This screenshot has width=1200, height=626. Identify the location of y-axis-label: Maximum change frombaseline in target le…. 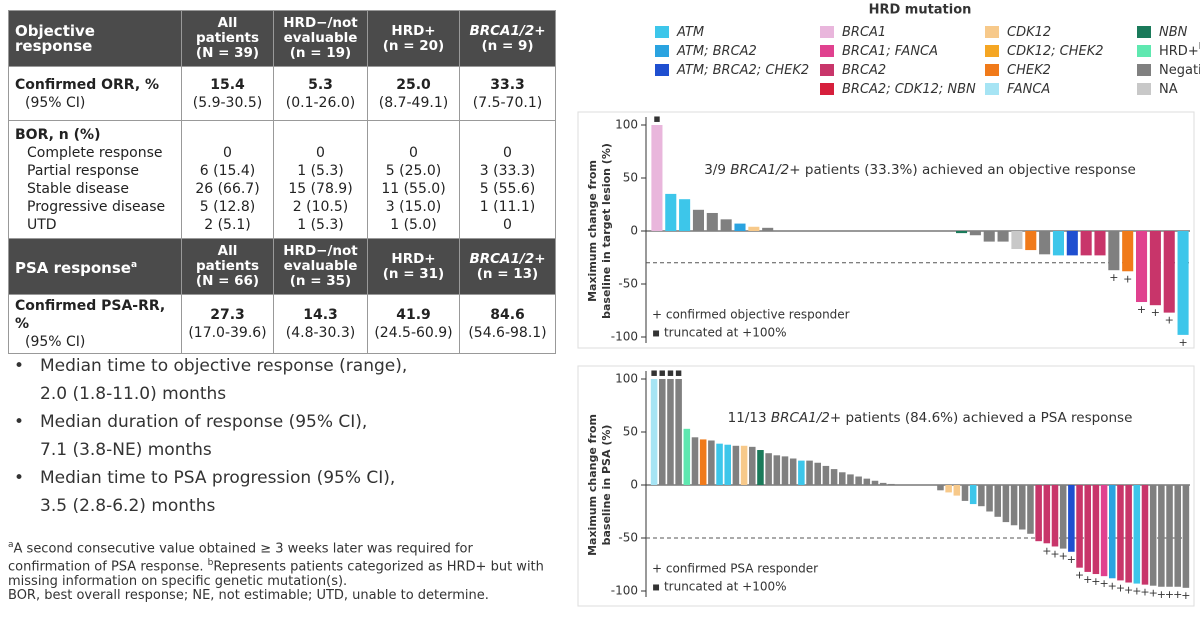
(599, 231).